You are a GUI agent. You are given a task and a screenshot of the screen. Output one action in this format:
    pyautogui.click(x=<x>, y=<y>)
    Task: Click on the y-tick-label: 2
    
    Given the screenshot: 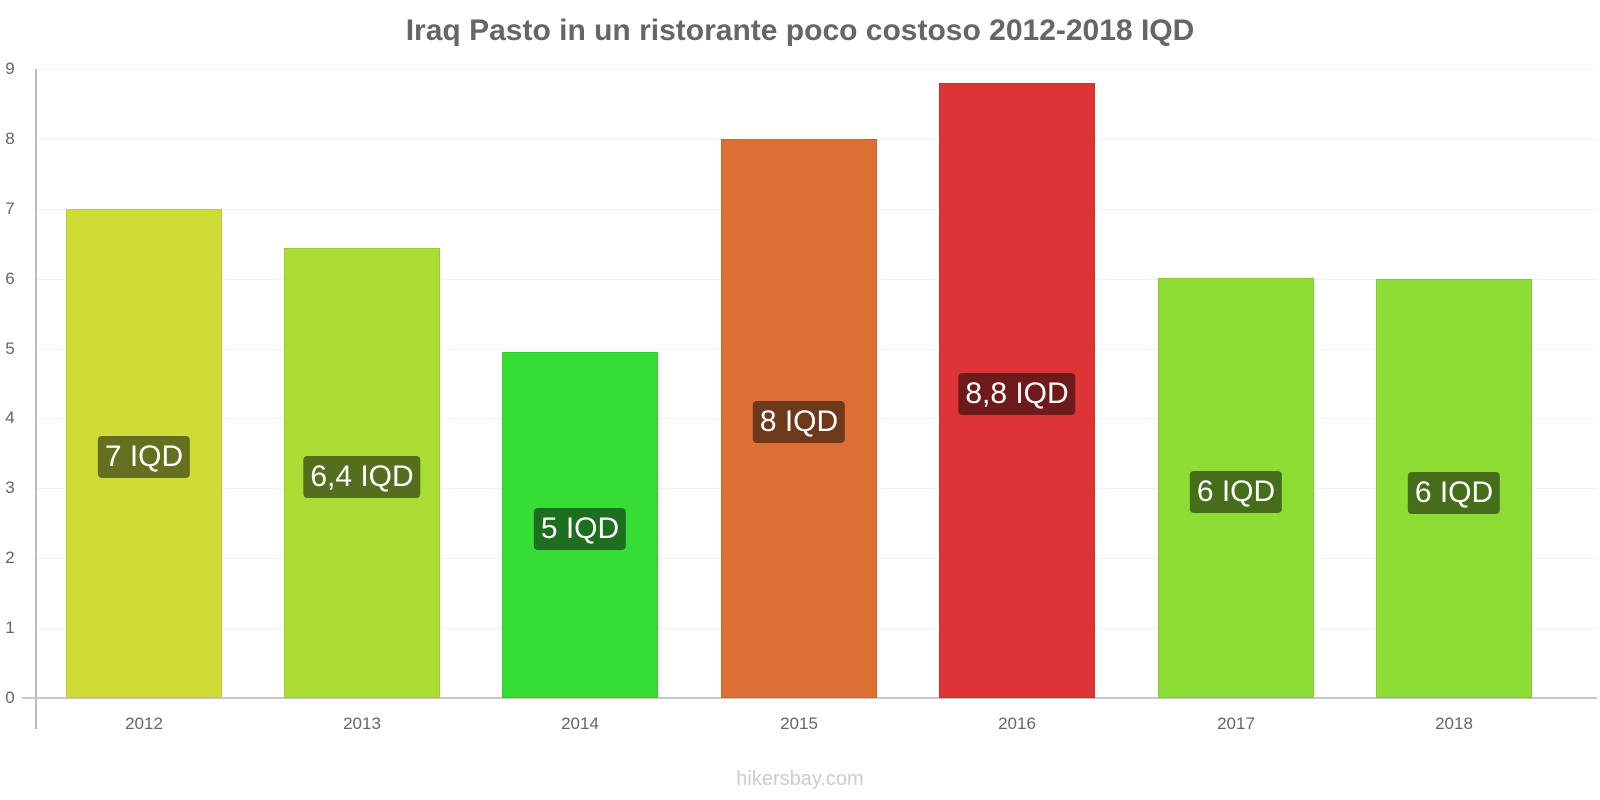 What is the action you would take?
    pyautogui.click(x=10, y=557)
    